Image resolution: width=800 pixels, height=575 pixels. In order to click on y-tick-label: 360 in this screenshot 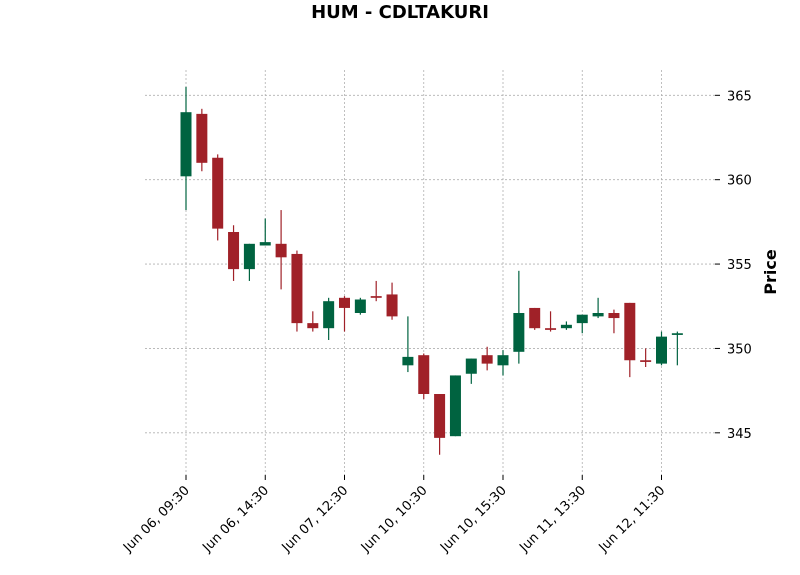, I will do `click(739, 181)`.